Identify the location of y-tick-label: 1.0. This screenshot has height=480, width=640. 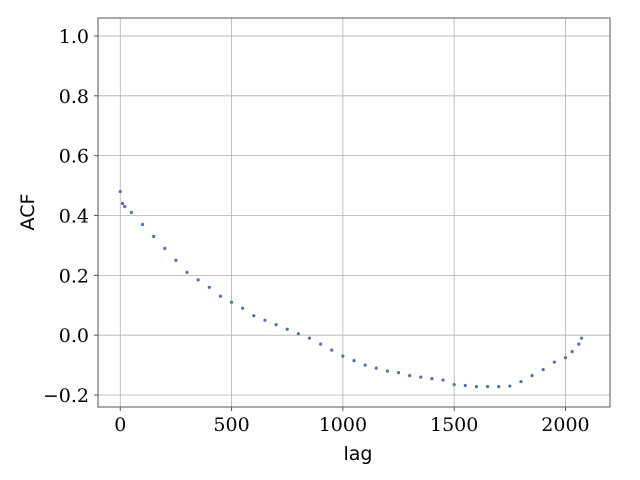
(74, 37).